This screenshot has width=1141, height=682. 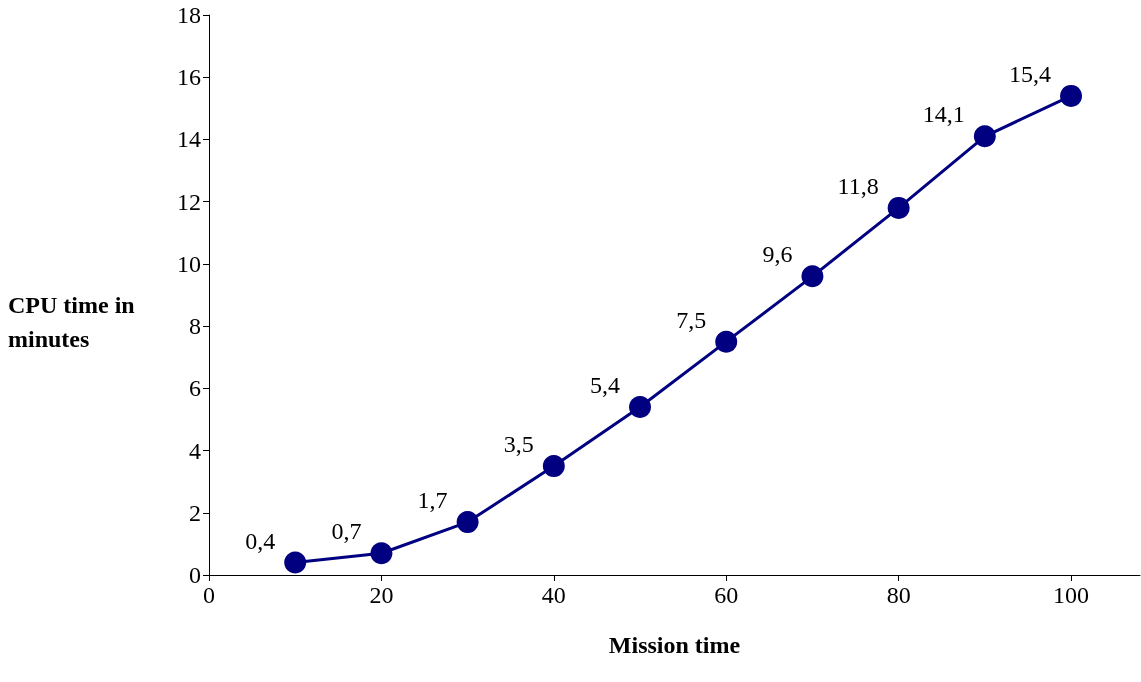 I want to click on data-label: 0,4, so click(x=260, y=540).